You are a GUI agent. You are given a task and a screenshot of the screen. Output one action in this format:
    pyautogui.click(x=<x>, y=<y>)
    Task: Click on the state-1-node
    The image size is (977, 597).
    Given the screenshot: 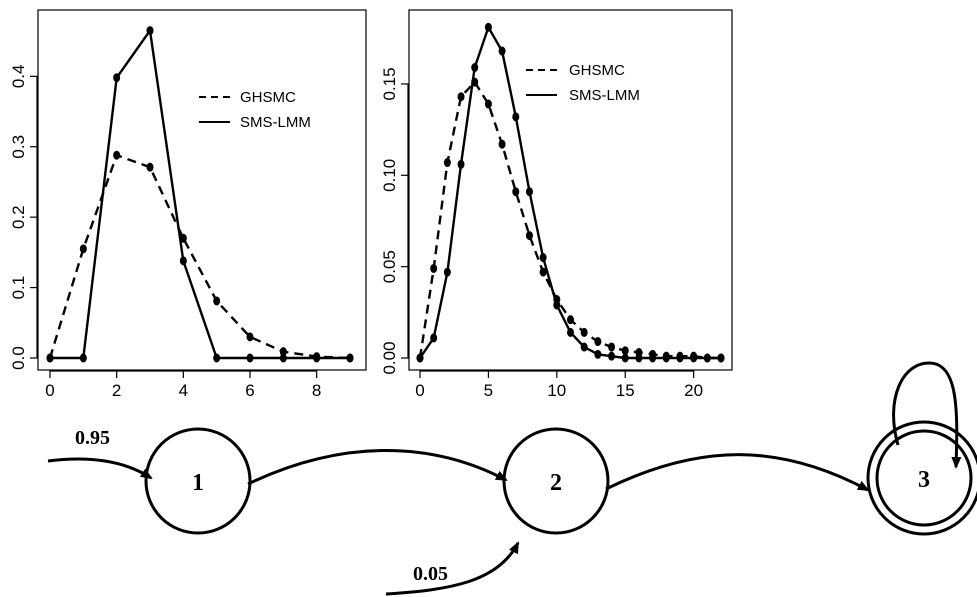 What is the action you would take?
    pyautogui.click(x=198, y=481)
    